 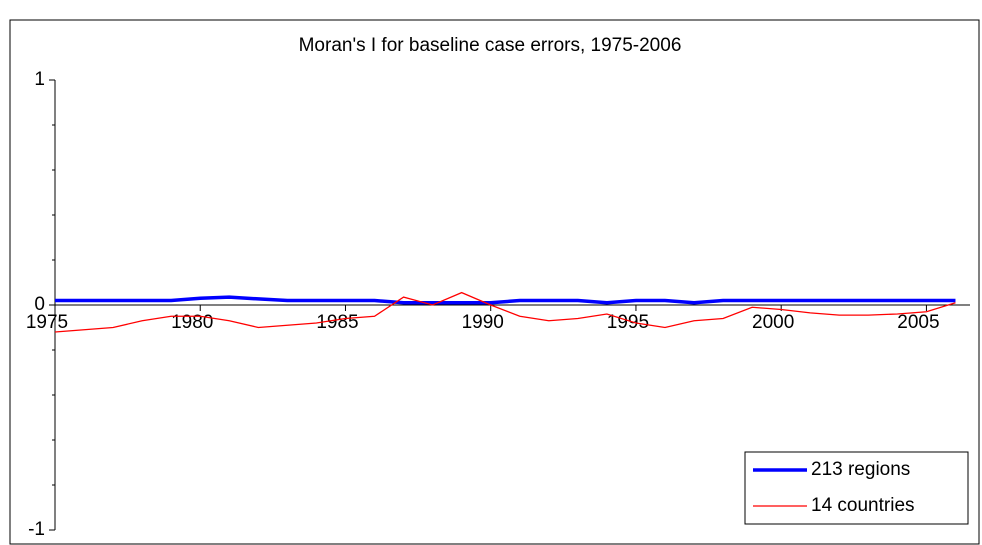 I want to click on x-tick-label: 1990, so click(x=483, y=322).